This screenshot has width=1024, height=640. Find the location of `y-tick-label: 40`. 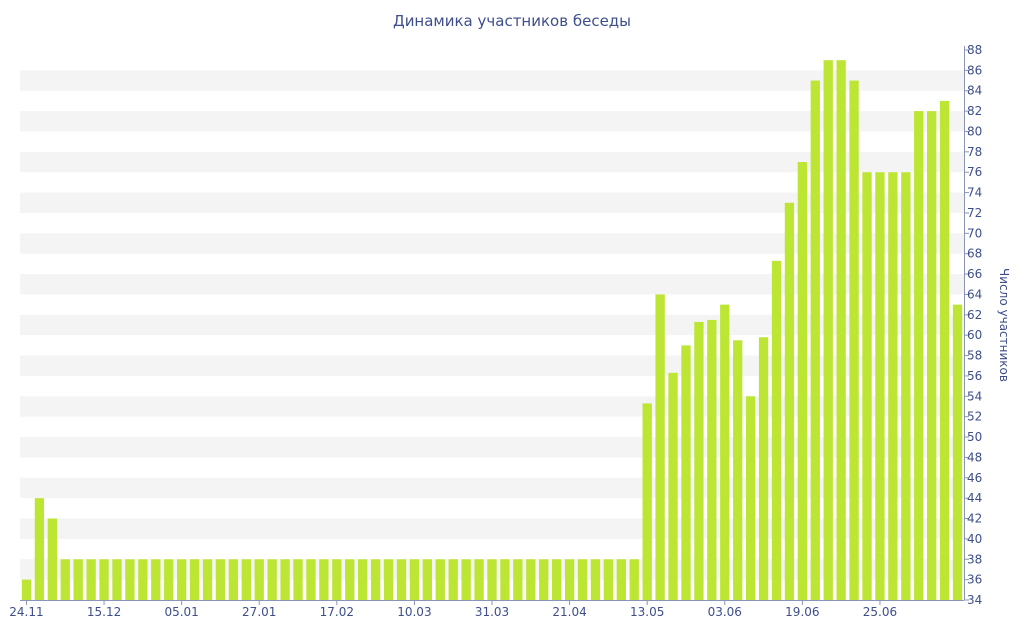

y-tick-label: 40 is located at coordinates (974, 539).